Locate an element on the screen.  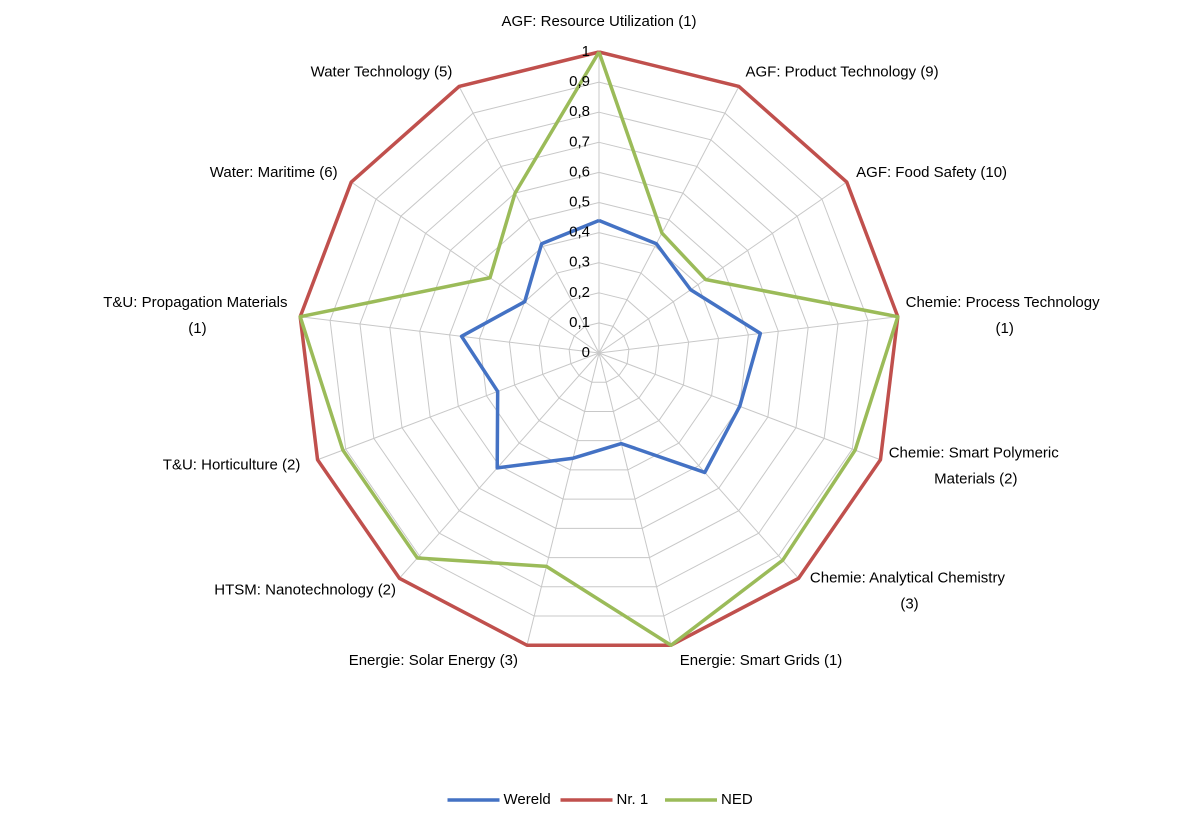
legend-label: Wereld is located at coordinates (527, 799).